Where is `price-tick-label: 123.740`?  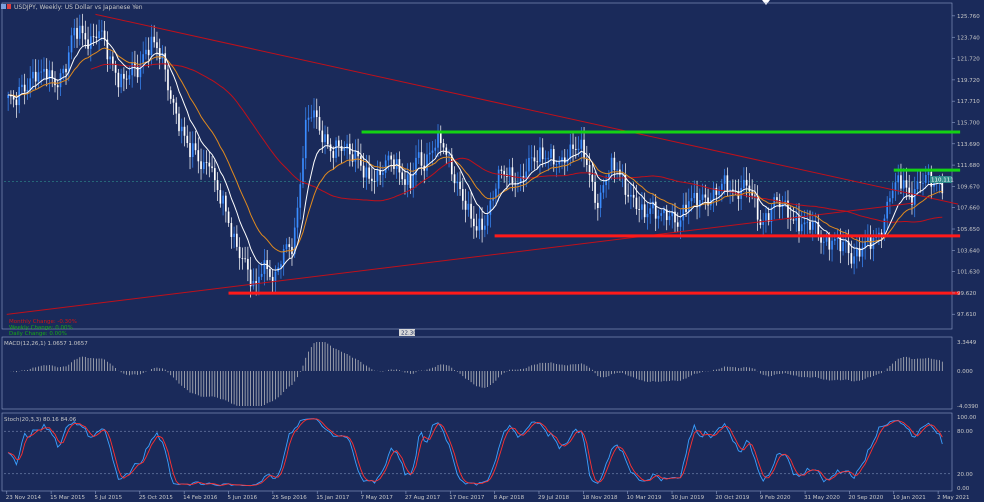
price-tick-label: 123.740 is located at coordinates (968, 38).